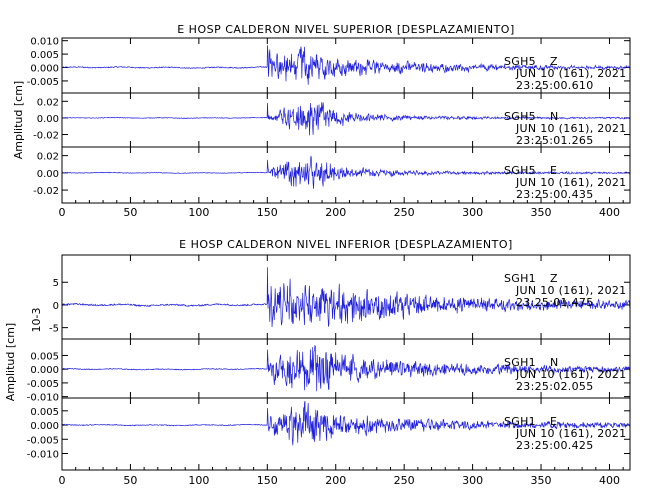  I want to click on channel-time: 23:25:00.435, so click(555, 194).